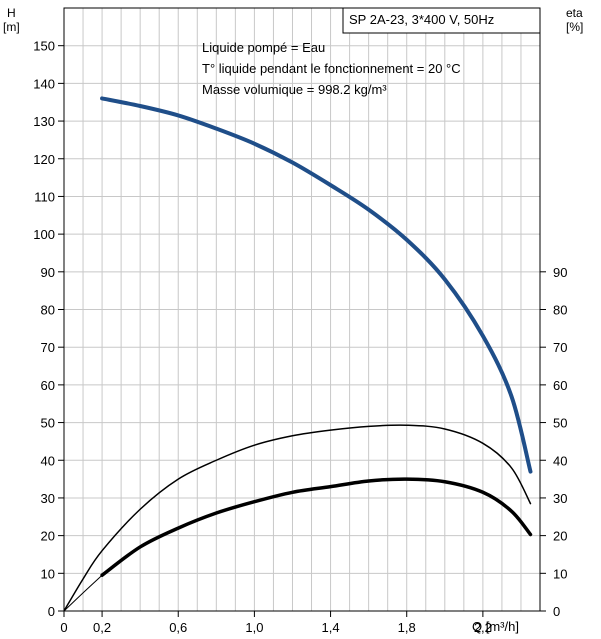  I want to click on right-tick-label: 90, so click(560, 272).